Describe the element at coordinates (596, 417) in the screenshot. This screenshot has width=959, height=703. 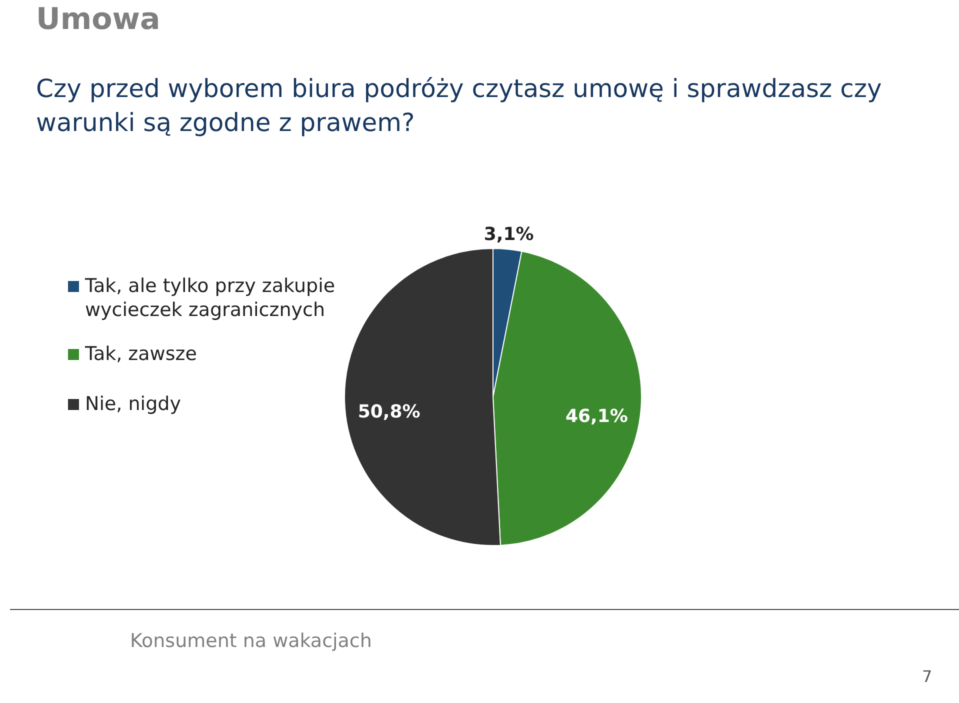
I see `data-label: 46,1%` at that location.